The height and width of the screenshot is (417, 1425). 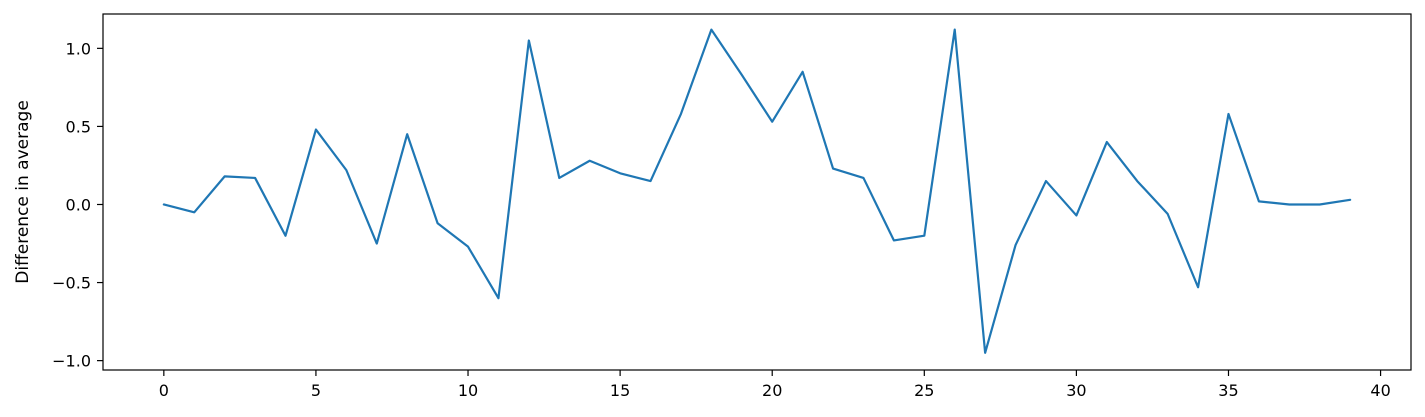 I want to click on x-tick-label: 35, so click(x=1228, y=390).